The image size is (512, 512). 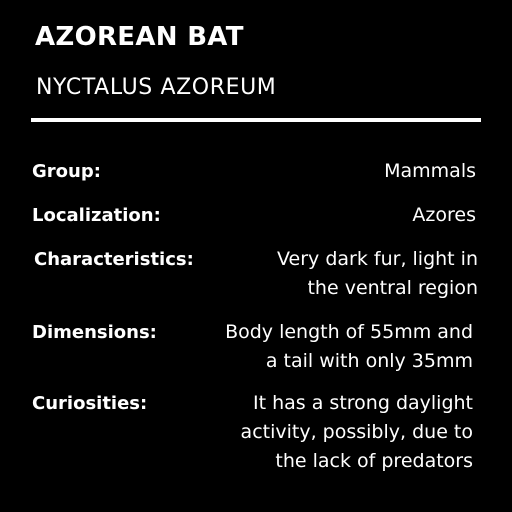 What do you see at coordinates (96, 215) in the screenshot?
I see `fact-label-localization: Localization:` at bounding box center [96, 215].